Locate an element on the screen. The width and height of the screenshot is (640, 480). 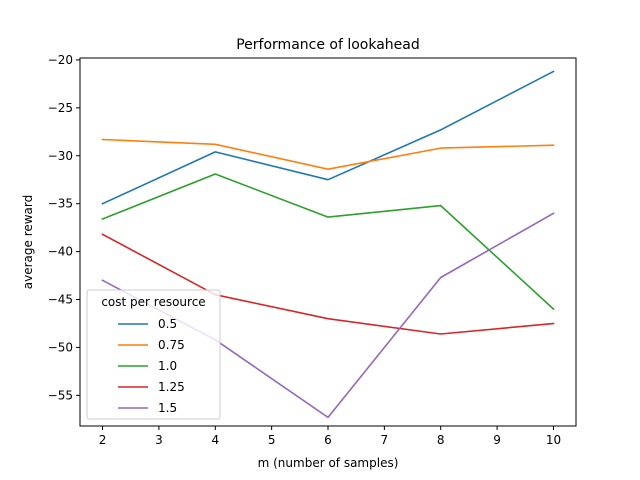
x-axis-label: m (number of samples) is located at coordinates (328, 463).